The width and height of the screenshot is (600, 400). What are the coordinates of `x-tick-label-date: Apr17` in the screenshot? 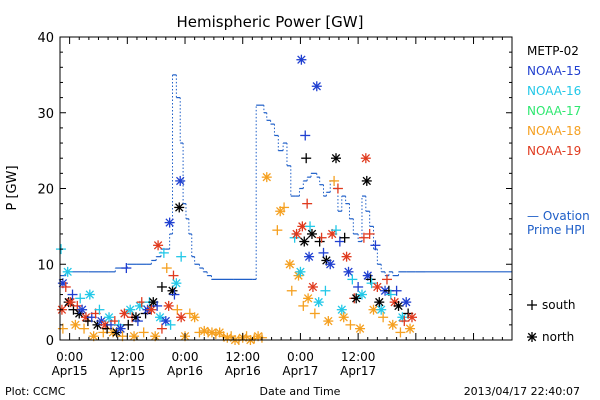 It's located at (300, 371).